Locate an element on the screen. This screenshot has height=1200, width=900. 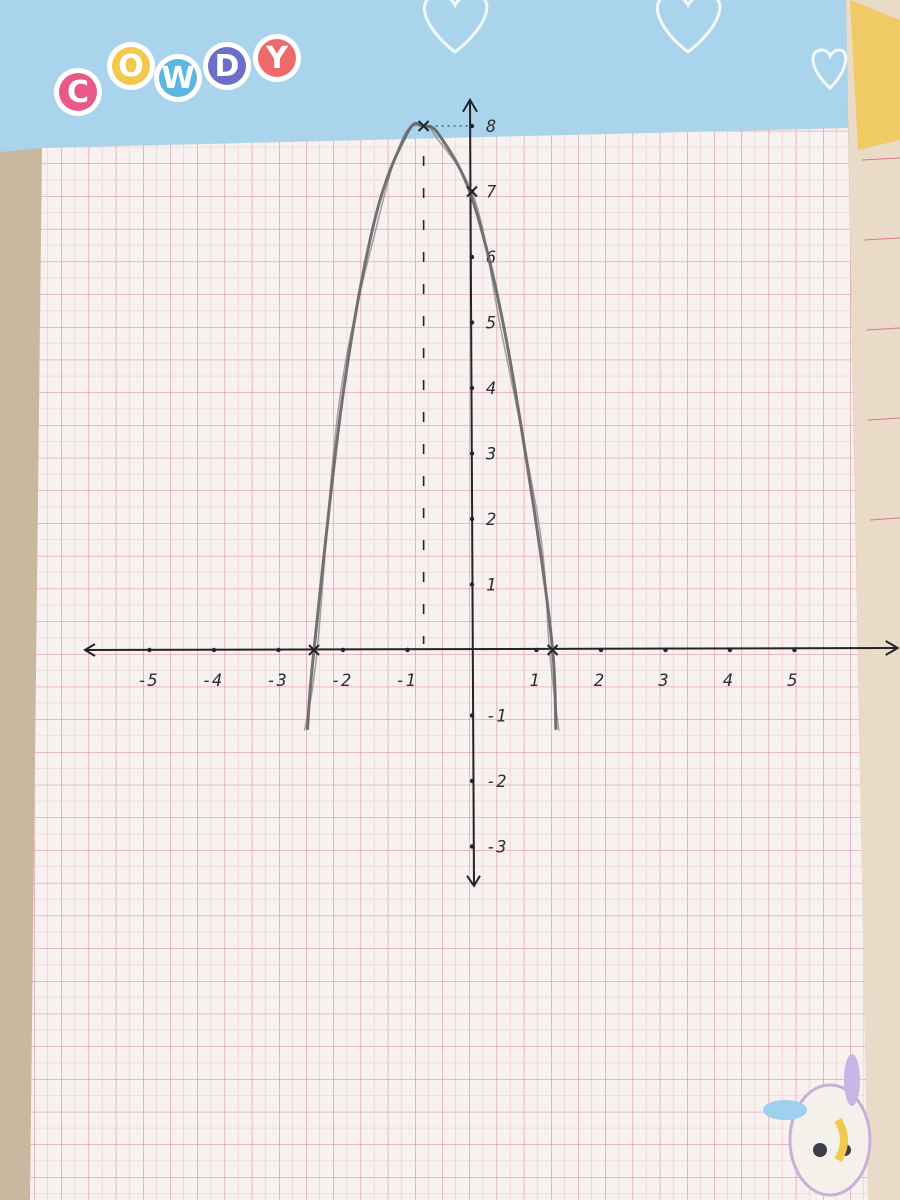
x-tick-label: 1 is located at coordinates (534, 681).